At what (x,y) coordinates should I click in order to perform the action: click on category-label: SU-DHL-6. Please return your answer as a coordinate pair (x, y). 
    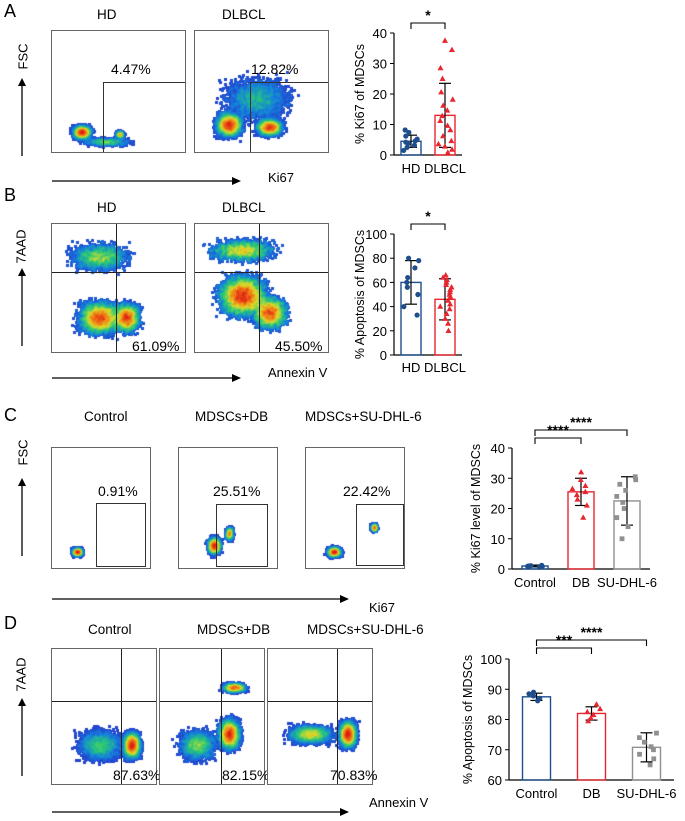
    Looking at the image, I should click on (627, 582).